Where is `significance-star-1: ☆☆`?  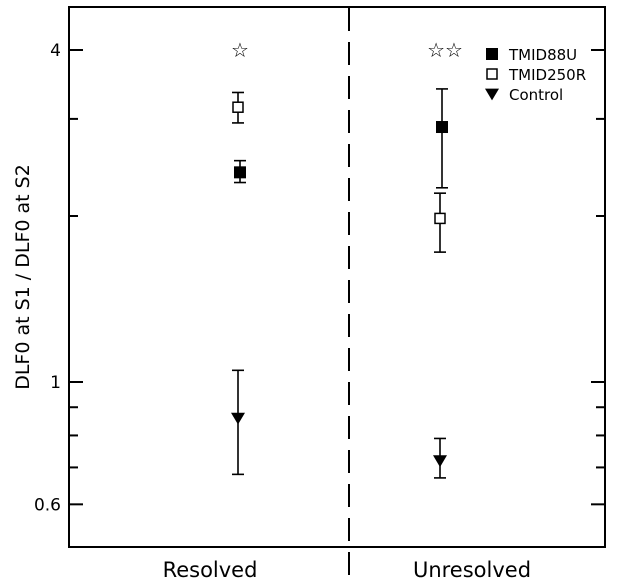
significance-star-1: ☆☆ is located at coordinates (445, 50).